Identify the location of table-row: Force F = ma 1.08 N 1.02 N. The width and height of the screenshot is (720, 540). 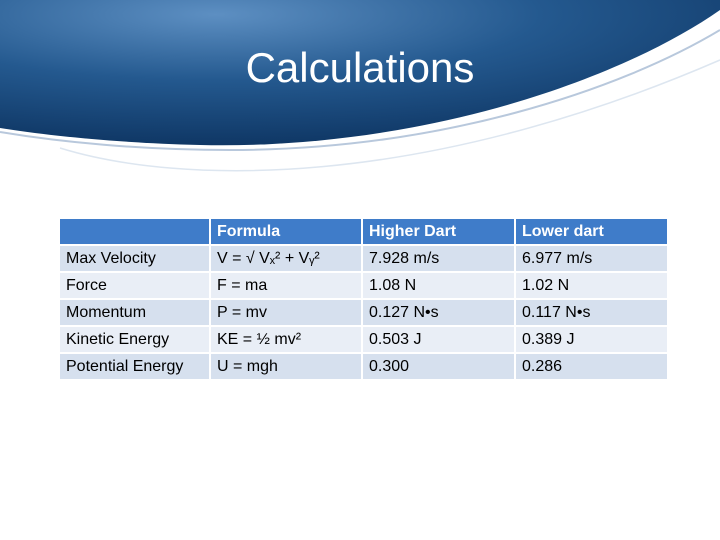
(363, 285).